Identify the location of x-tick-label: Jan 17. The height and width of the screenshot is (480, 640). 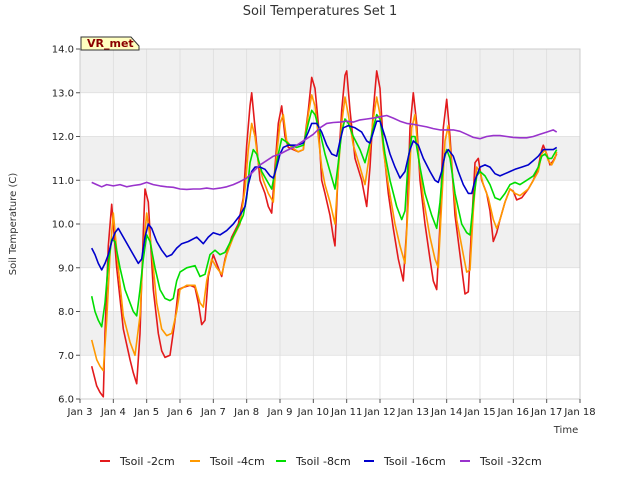
(546, 412).